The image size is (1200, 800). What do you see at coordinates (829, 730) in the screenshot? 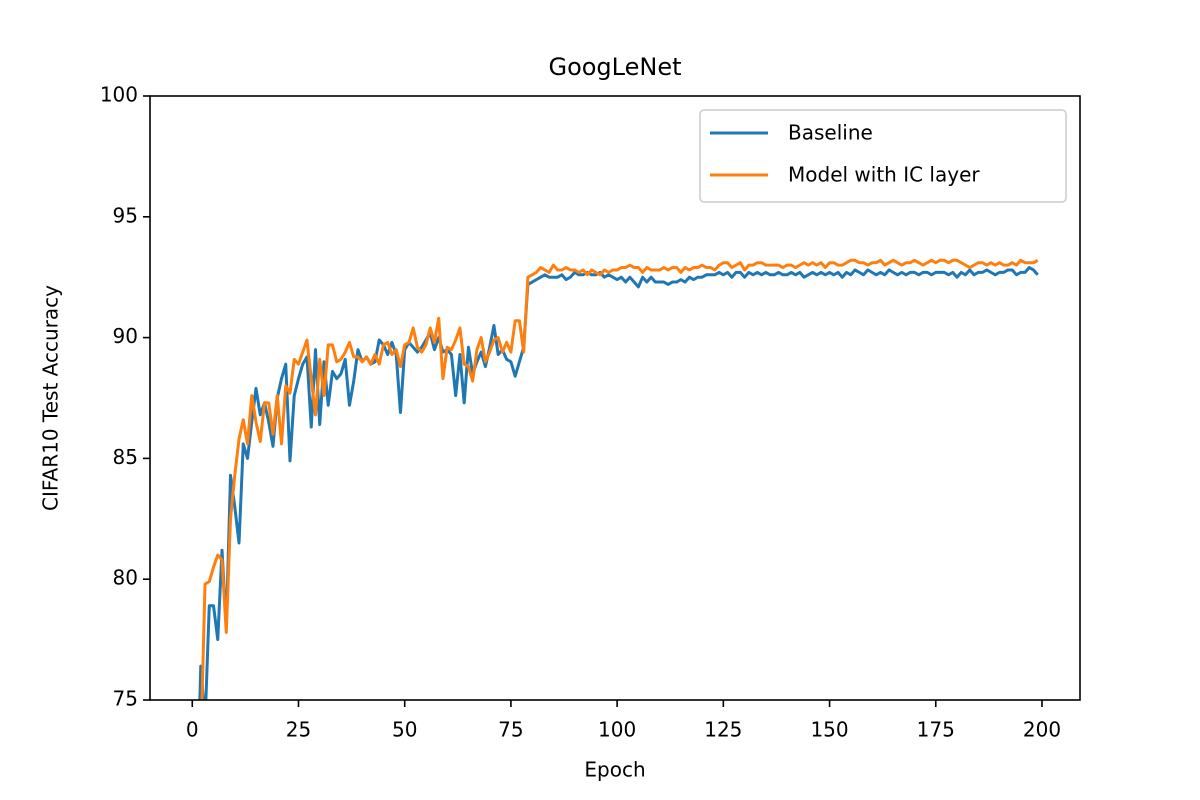
I see `x-tick-label: 150` at bounding box center [829, 730].